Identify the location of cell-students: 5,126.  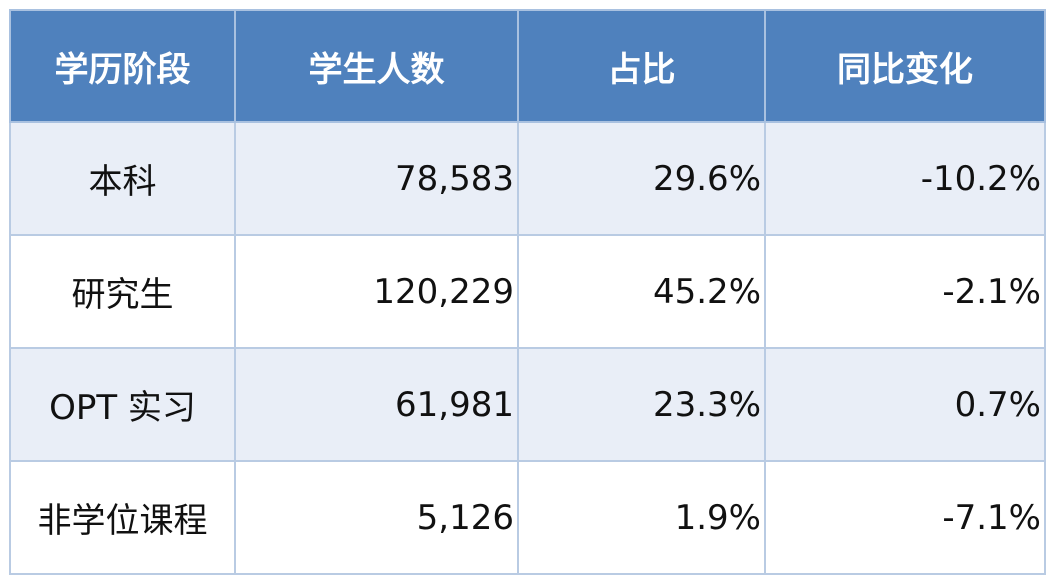
(376, 517).